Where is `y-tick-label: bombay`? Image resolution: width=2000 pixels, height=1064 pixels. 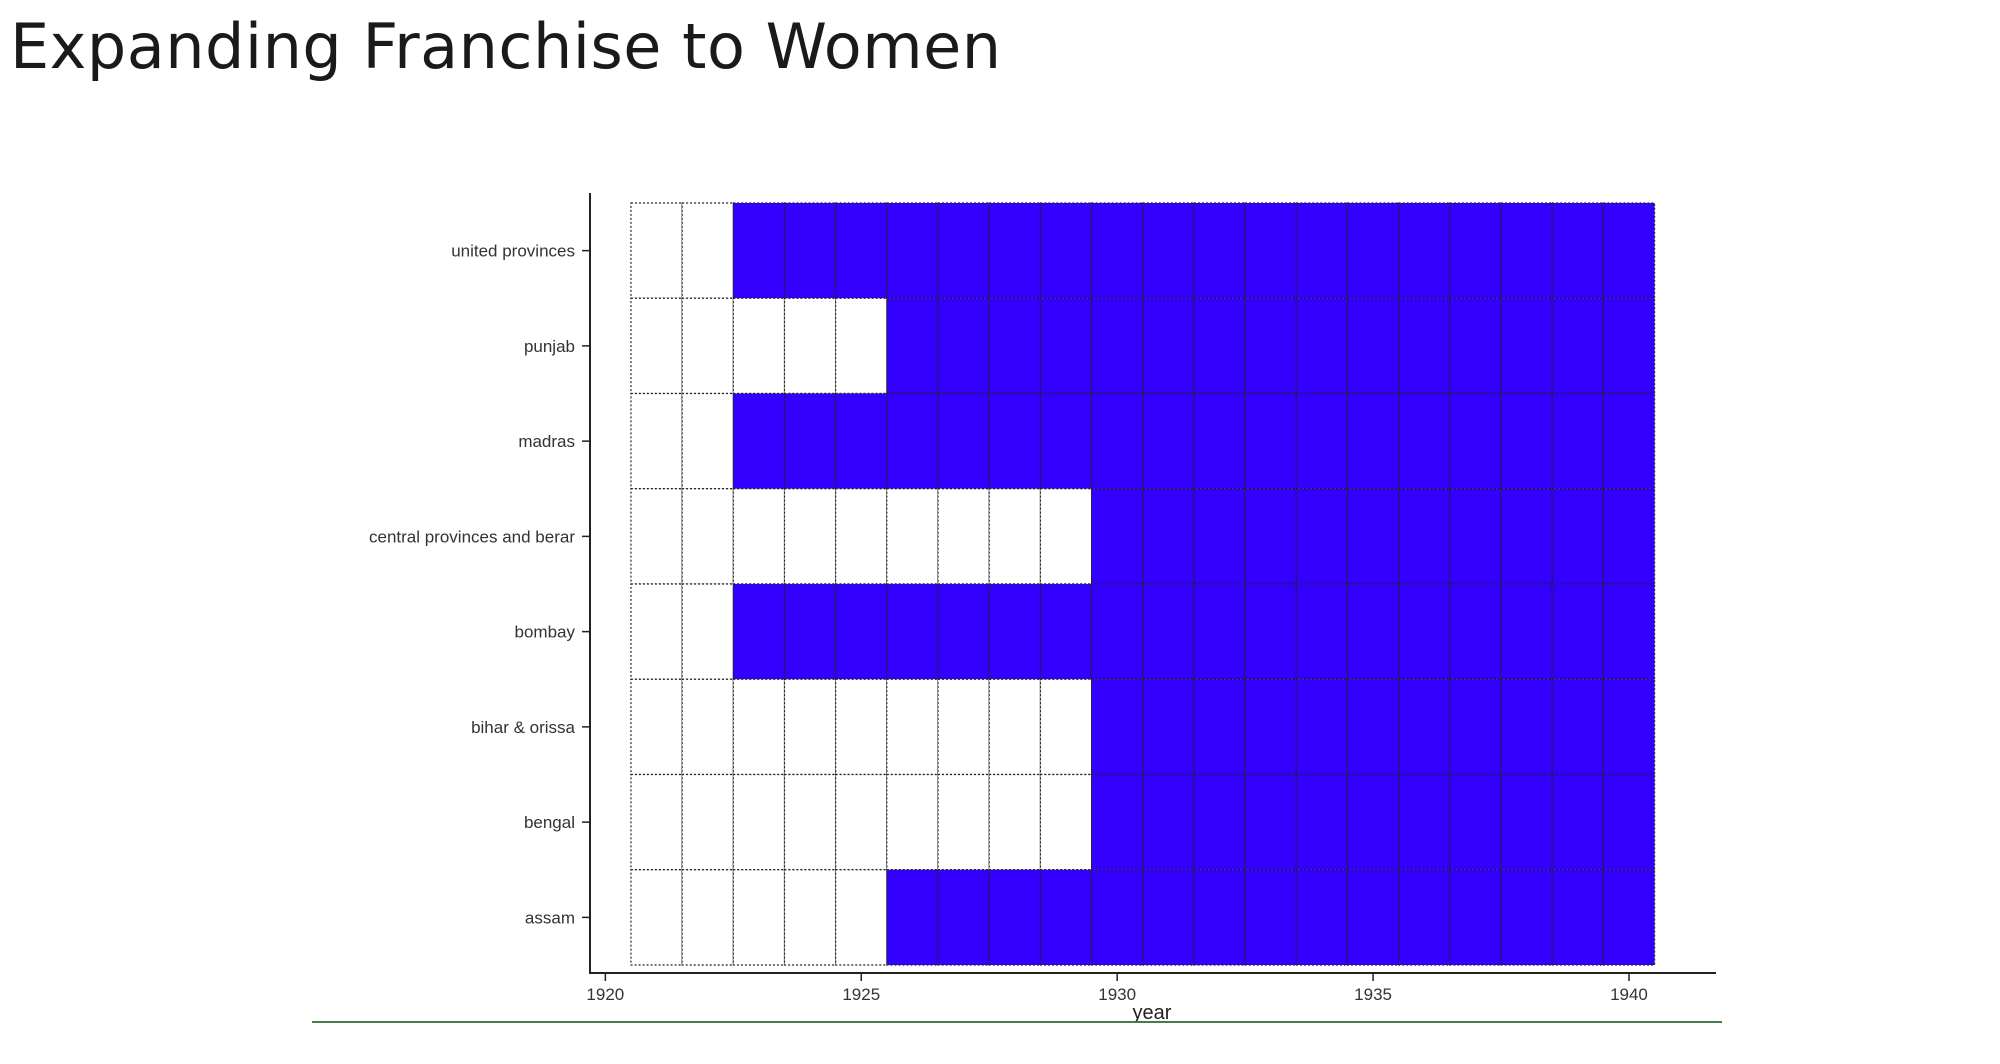 y-tick-label: bombay is located at coordinates (545, 632).